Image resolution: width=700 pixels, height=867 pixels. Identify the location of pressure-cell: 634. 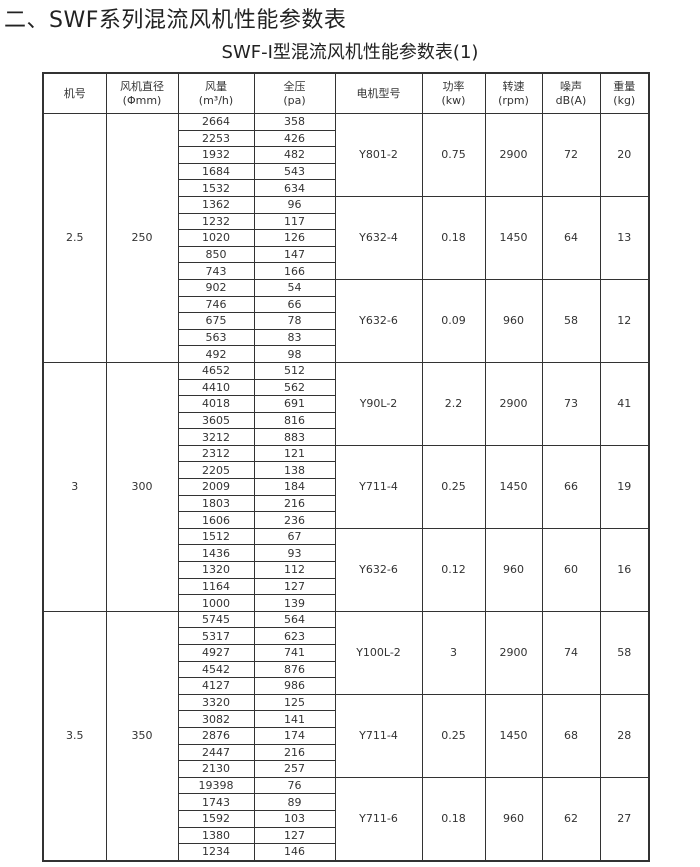
(294, 188).